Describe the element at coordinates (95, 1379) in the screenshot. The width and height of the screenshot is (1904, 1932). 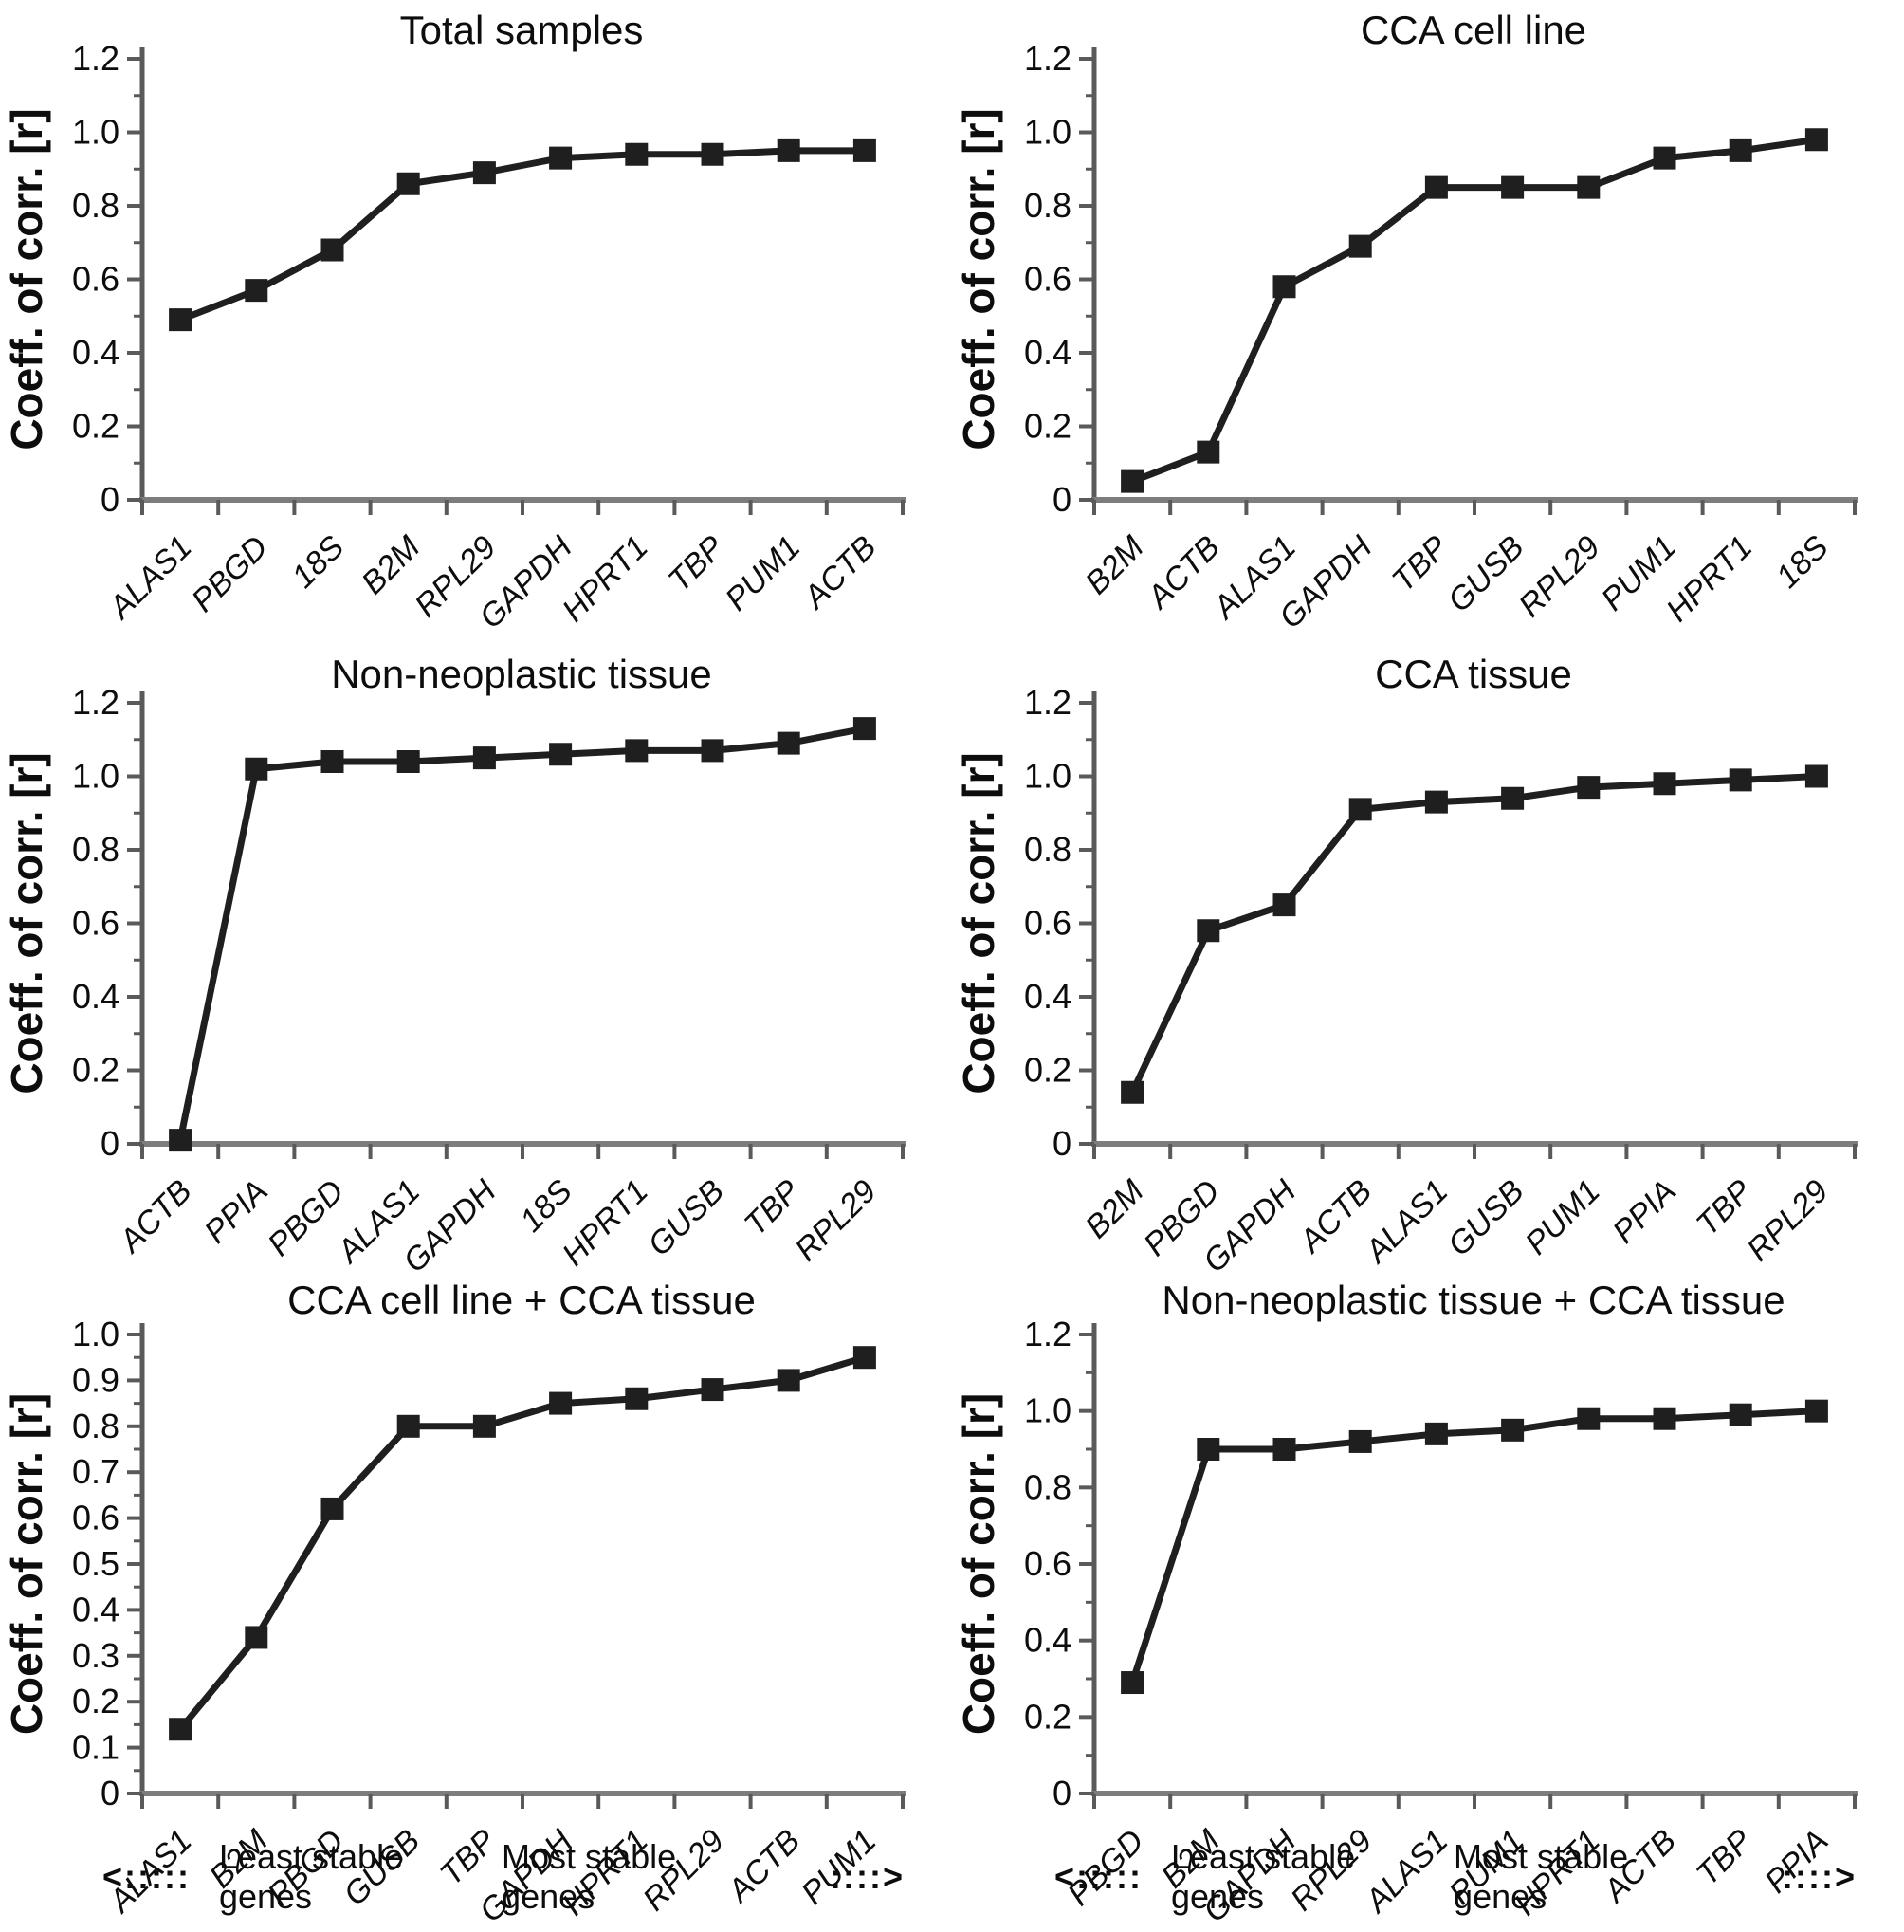
I see `y-tick-label: 0.9` at that location.